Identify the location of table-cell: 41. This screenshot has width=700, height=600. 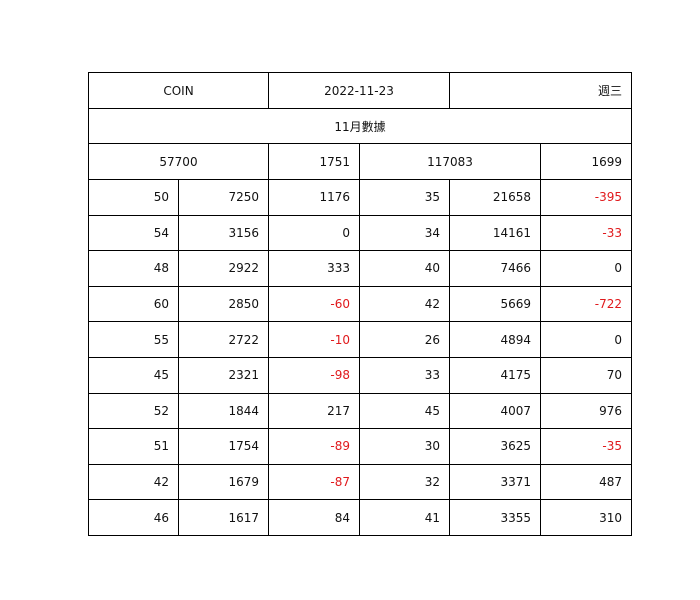
(404, 517).